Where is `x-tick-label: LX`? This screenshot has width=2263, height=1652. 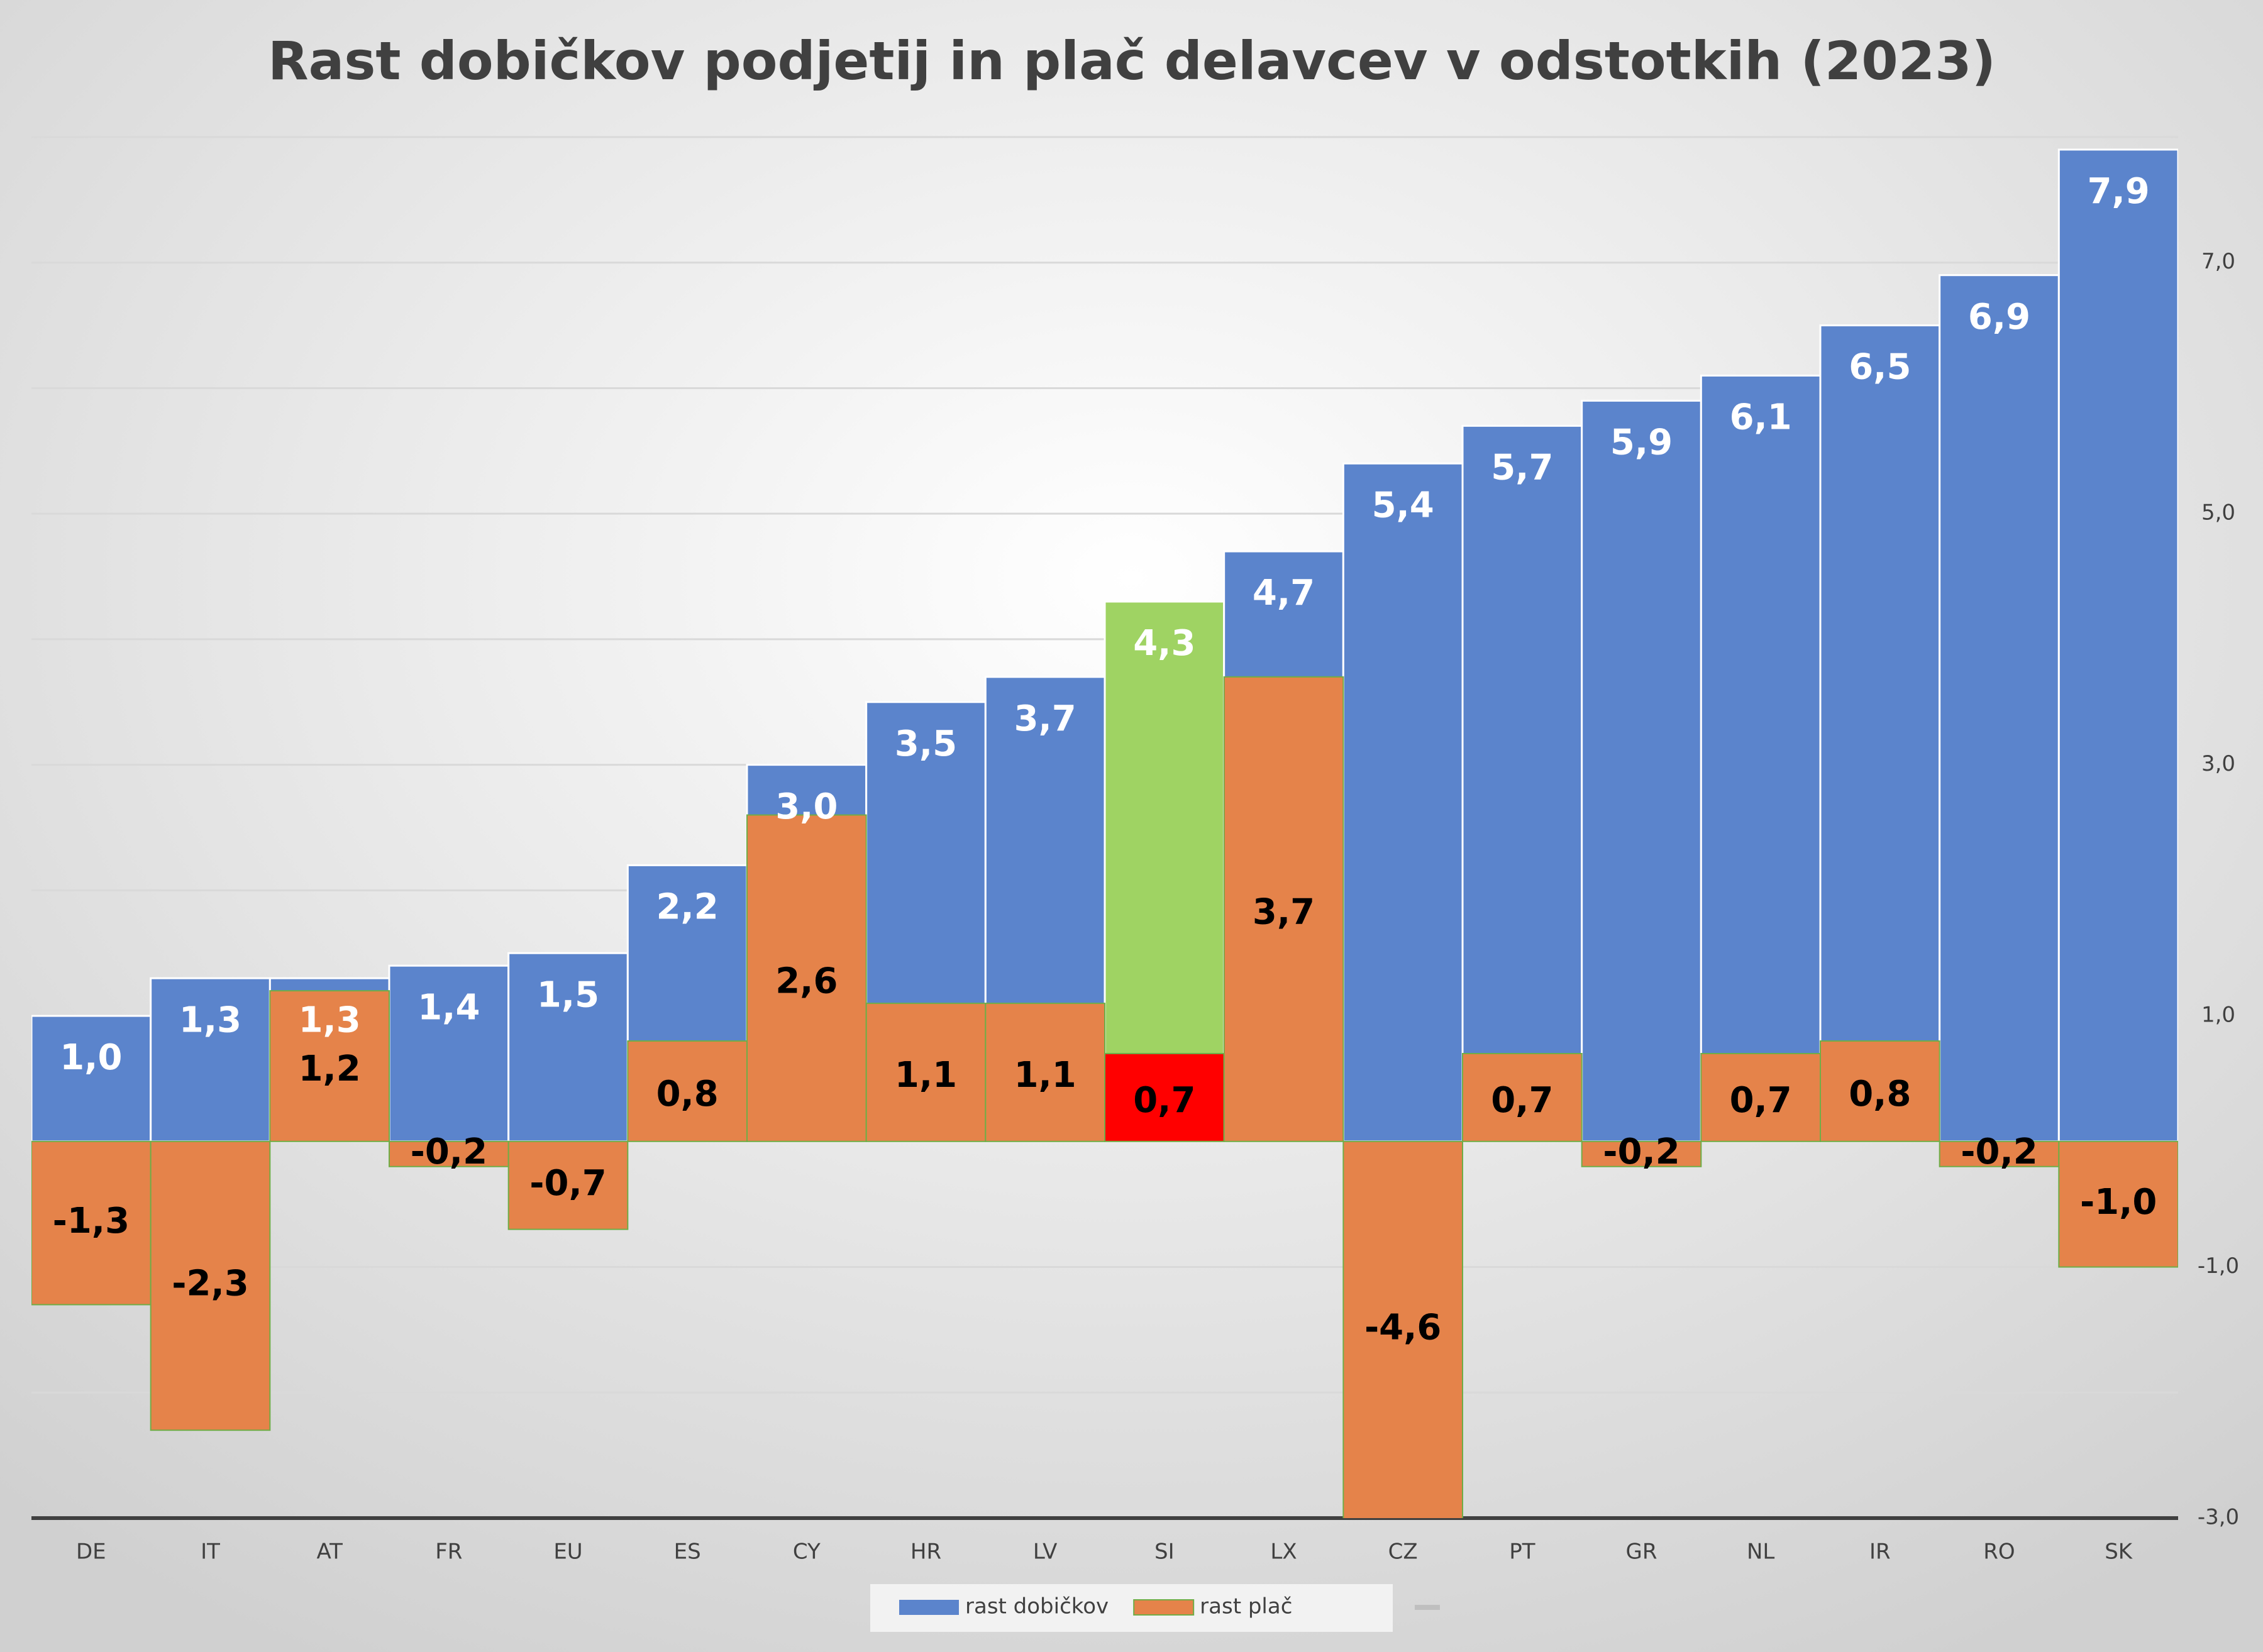
x-tick-label: LX is located at coordinates (1284, 1552).